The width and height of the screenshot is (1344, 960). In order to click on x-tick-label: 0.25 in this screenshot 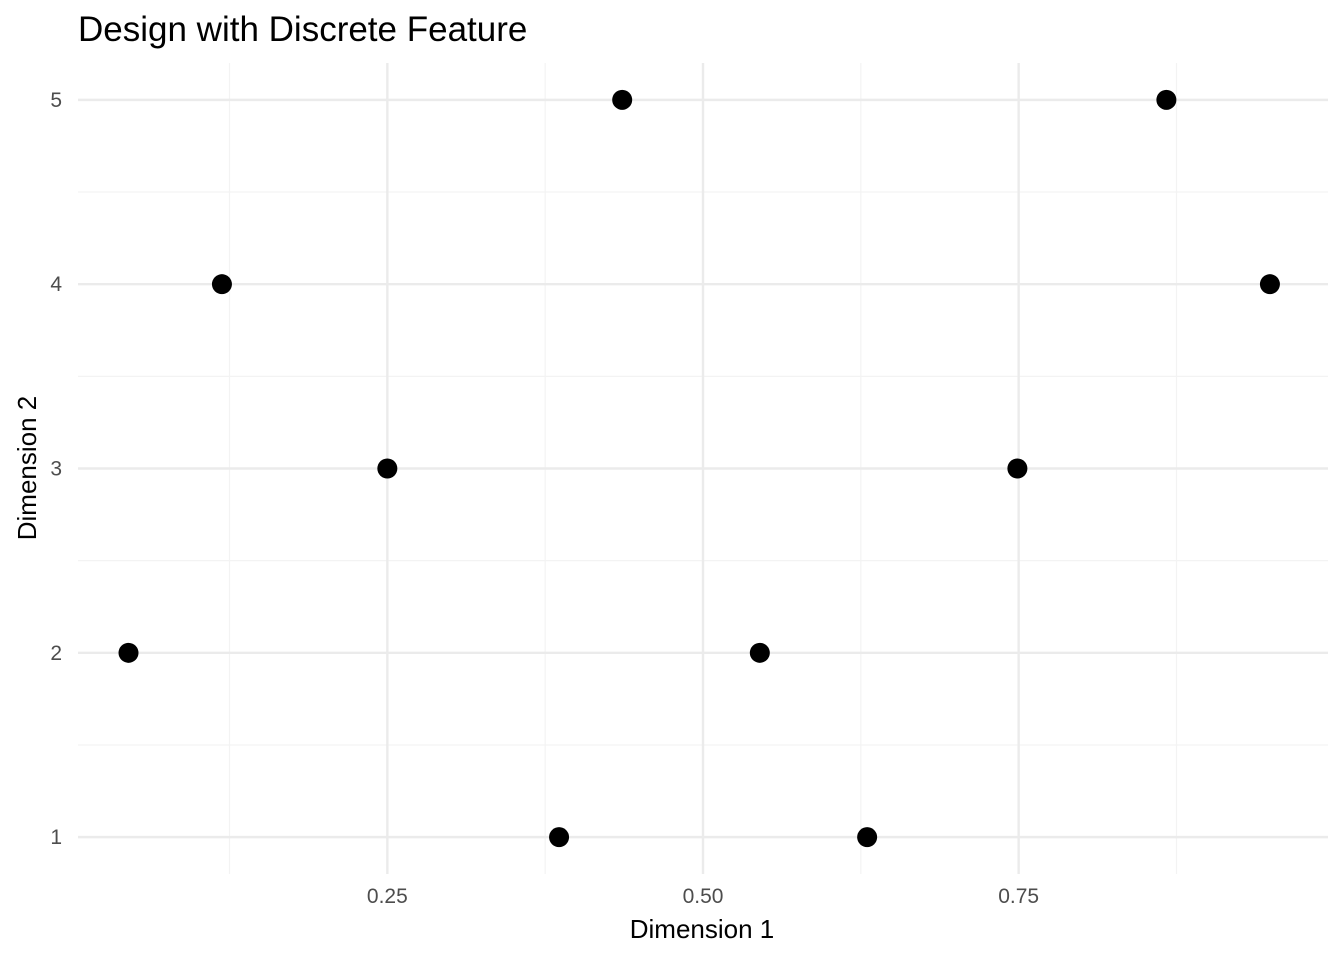, I will do `click(387, 896)`.